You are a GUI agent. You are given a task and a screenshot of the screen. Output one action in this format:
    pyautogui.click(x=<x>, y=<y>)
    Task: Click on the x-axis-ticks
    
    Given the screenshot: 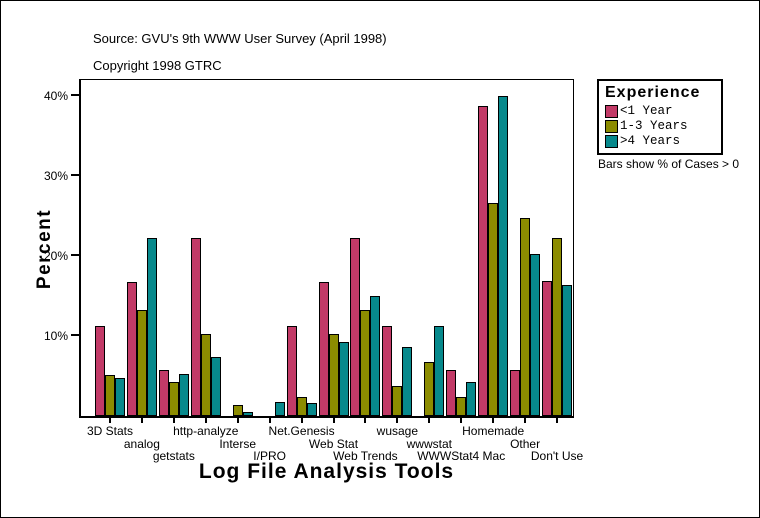 What is the action you would take?
    pyautogui.click(x=333, y=421)
    